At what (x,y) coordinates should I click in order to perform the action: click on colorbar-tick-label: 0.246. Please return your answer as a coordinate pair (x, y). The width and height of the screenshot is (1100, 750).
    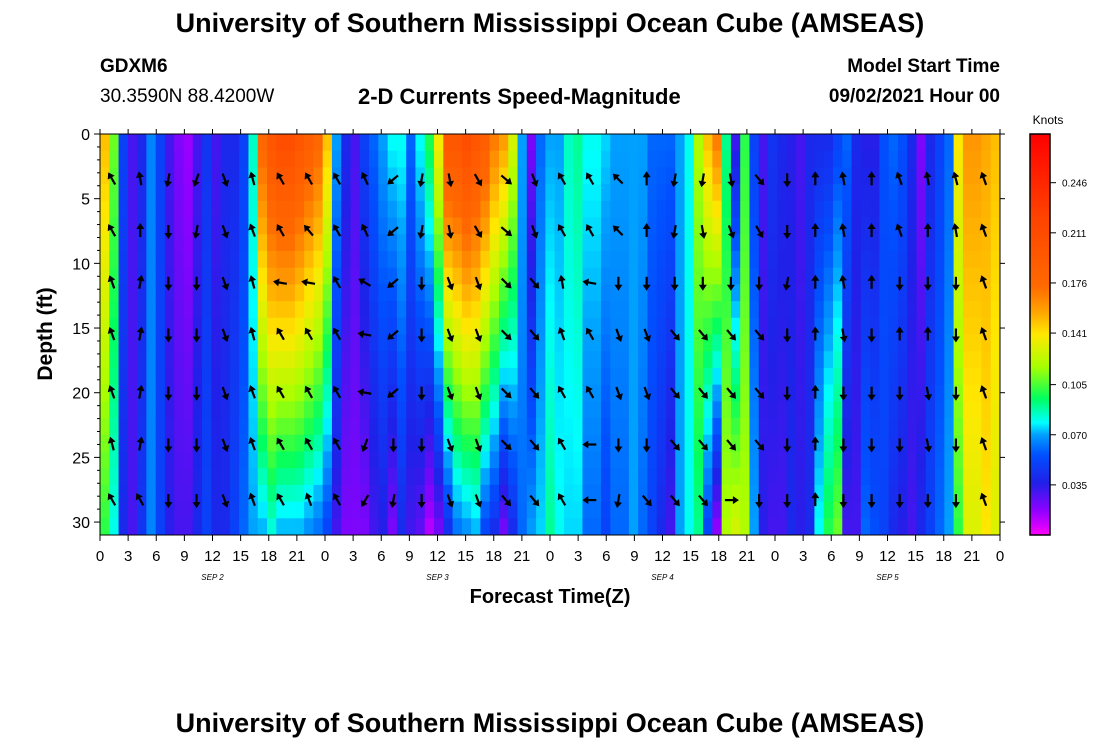
    Looking at the image, I should click on (1074, 184).